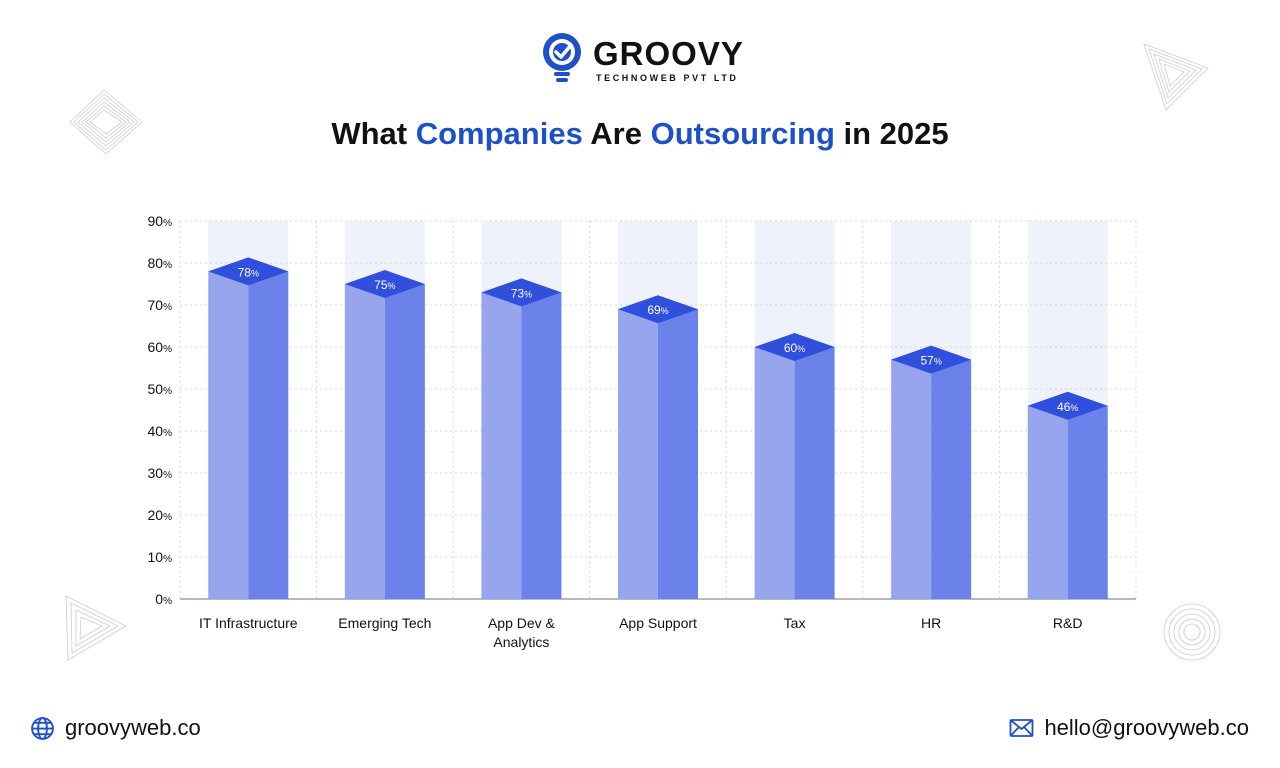 The image size is (1280, 768). I want to click on footer-email: hello@groovyweb.co, so click(1129, 728).